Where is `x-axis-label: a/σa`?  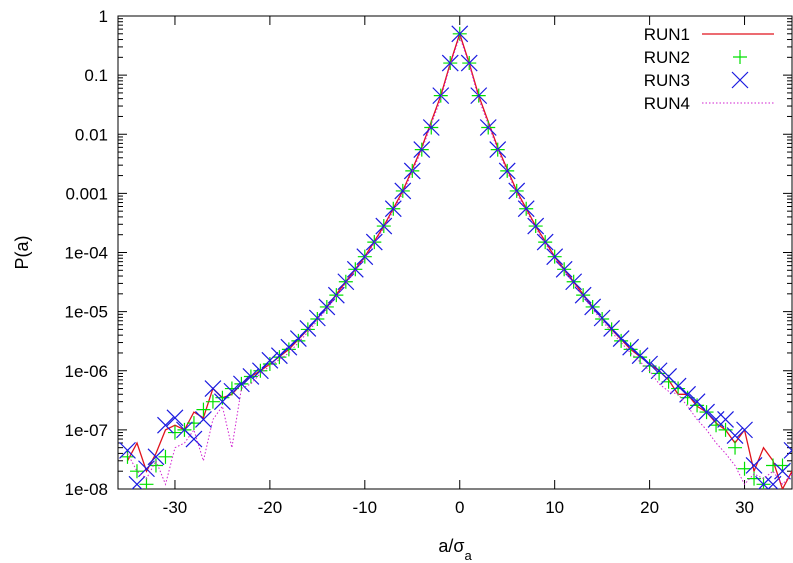 x-axis-label: a/σa is located at coordinates (455, 549).